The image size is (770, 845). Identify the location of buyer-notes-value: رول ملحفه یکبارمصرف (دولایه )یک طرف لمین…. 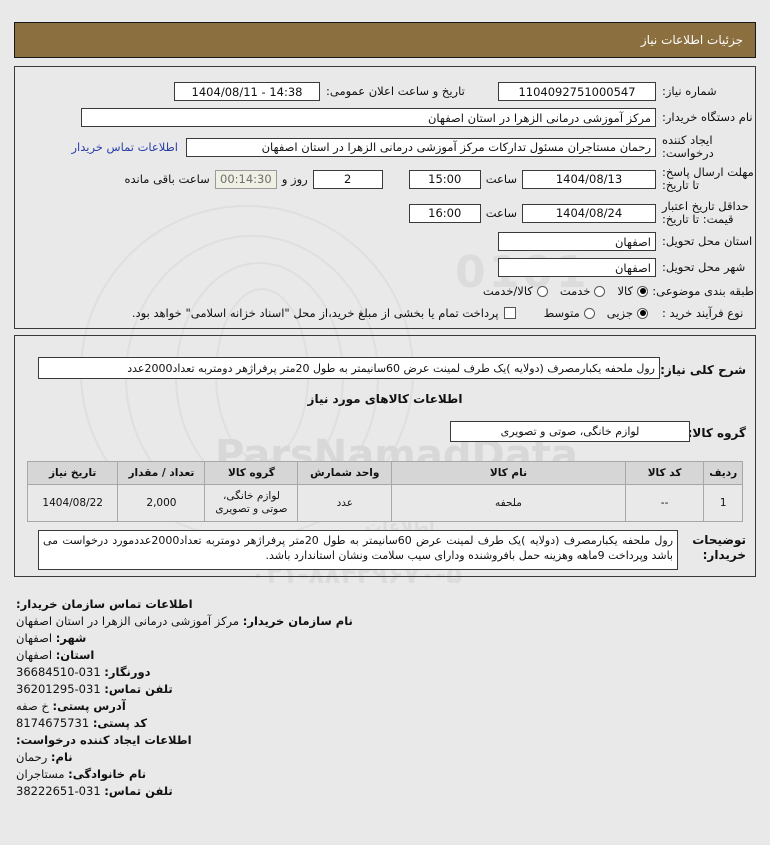
(358, 550).